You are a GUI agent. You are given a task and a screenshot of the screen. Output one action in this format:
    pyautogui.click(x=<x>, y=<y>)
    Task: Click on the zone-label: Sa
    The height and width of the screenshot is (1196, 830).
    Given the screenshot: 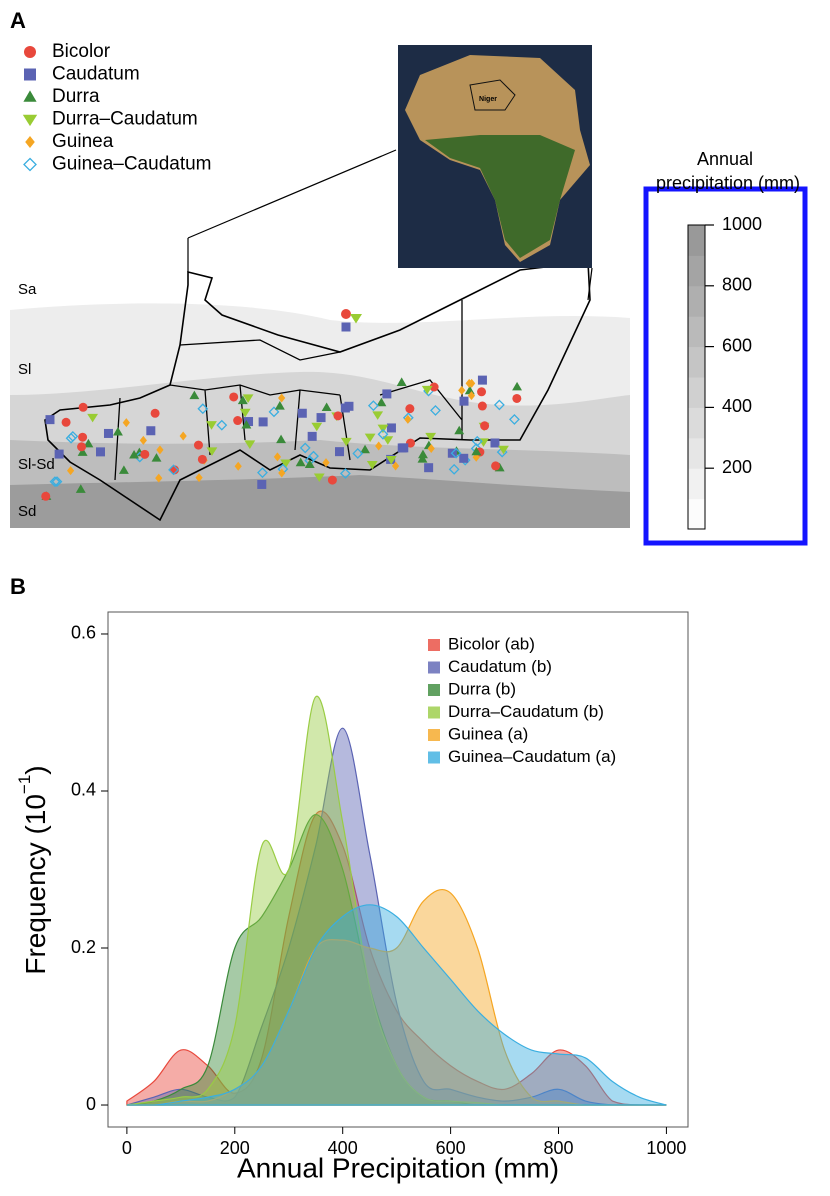 What is the action you would take?
    pyautogui.click(x=27, y=289)
    